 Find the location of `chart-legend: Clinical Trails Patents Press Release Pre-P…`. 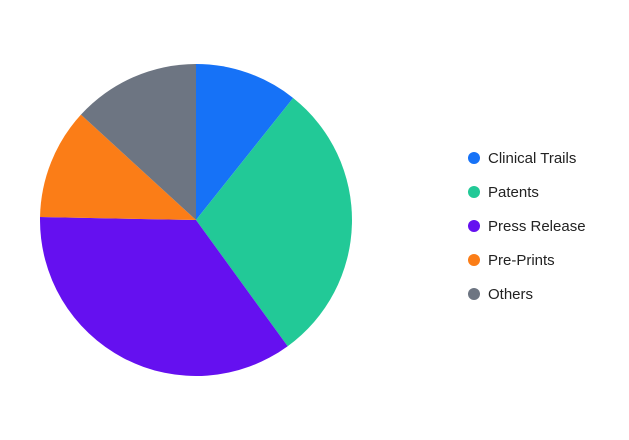

chart-legend: Clinical Trails Patents Press Release Pre-P… is located at coordinates (527, 226).